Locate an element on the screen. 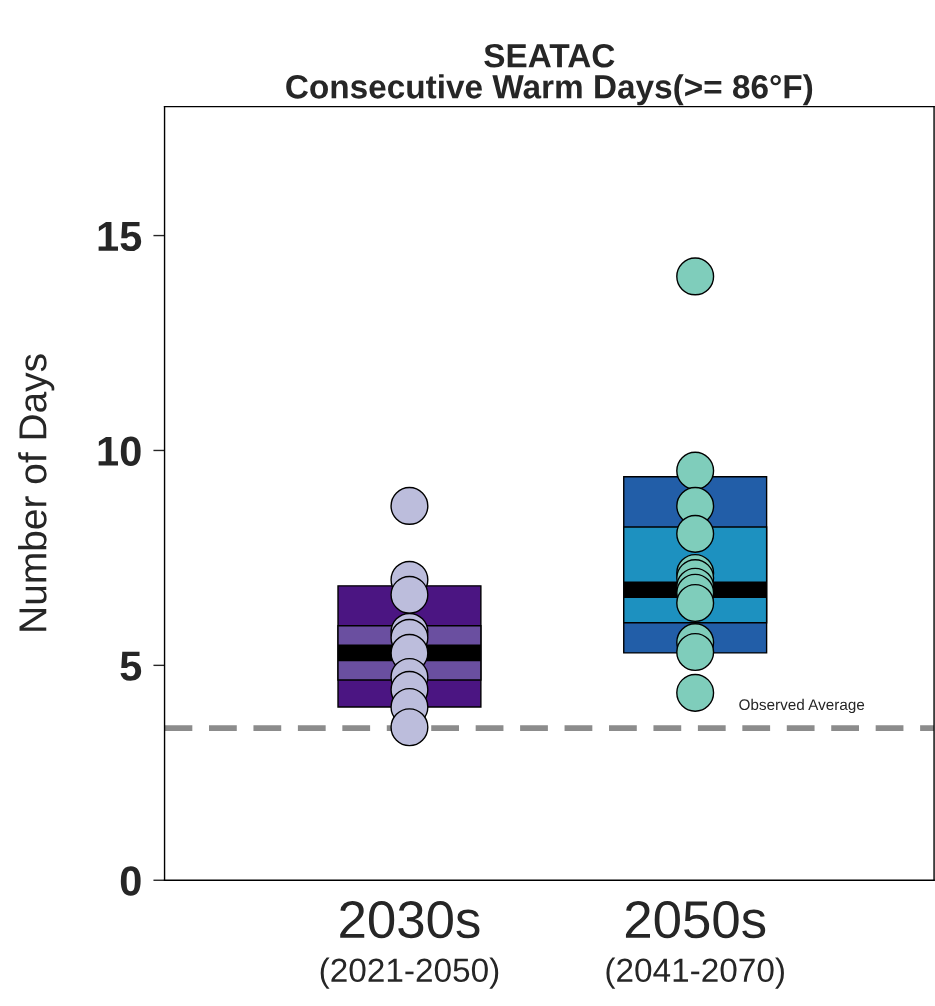 The width and height of the screenshot is (935, 1006). y-tick-label: 0 is located at coordinates (130, 881).